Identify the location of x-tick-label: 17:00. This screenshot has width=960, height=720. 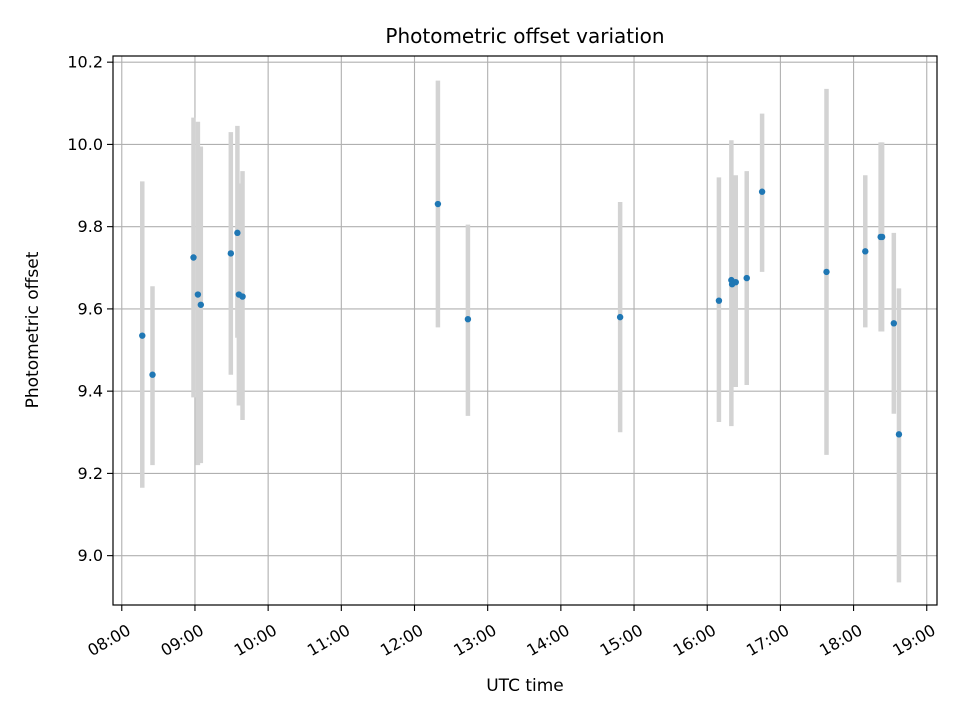
(767, 640).